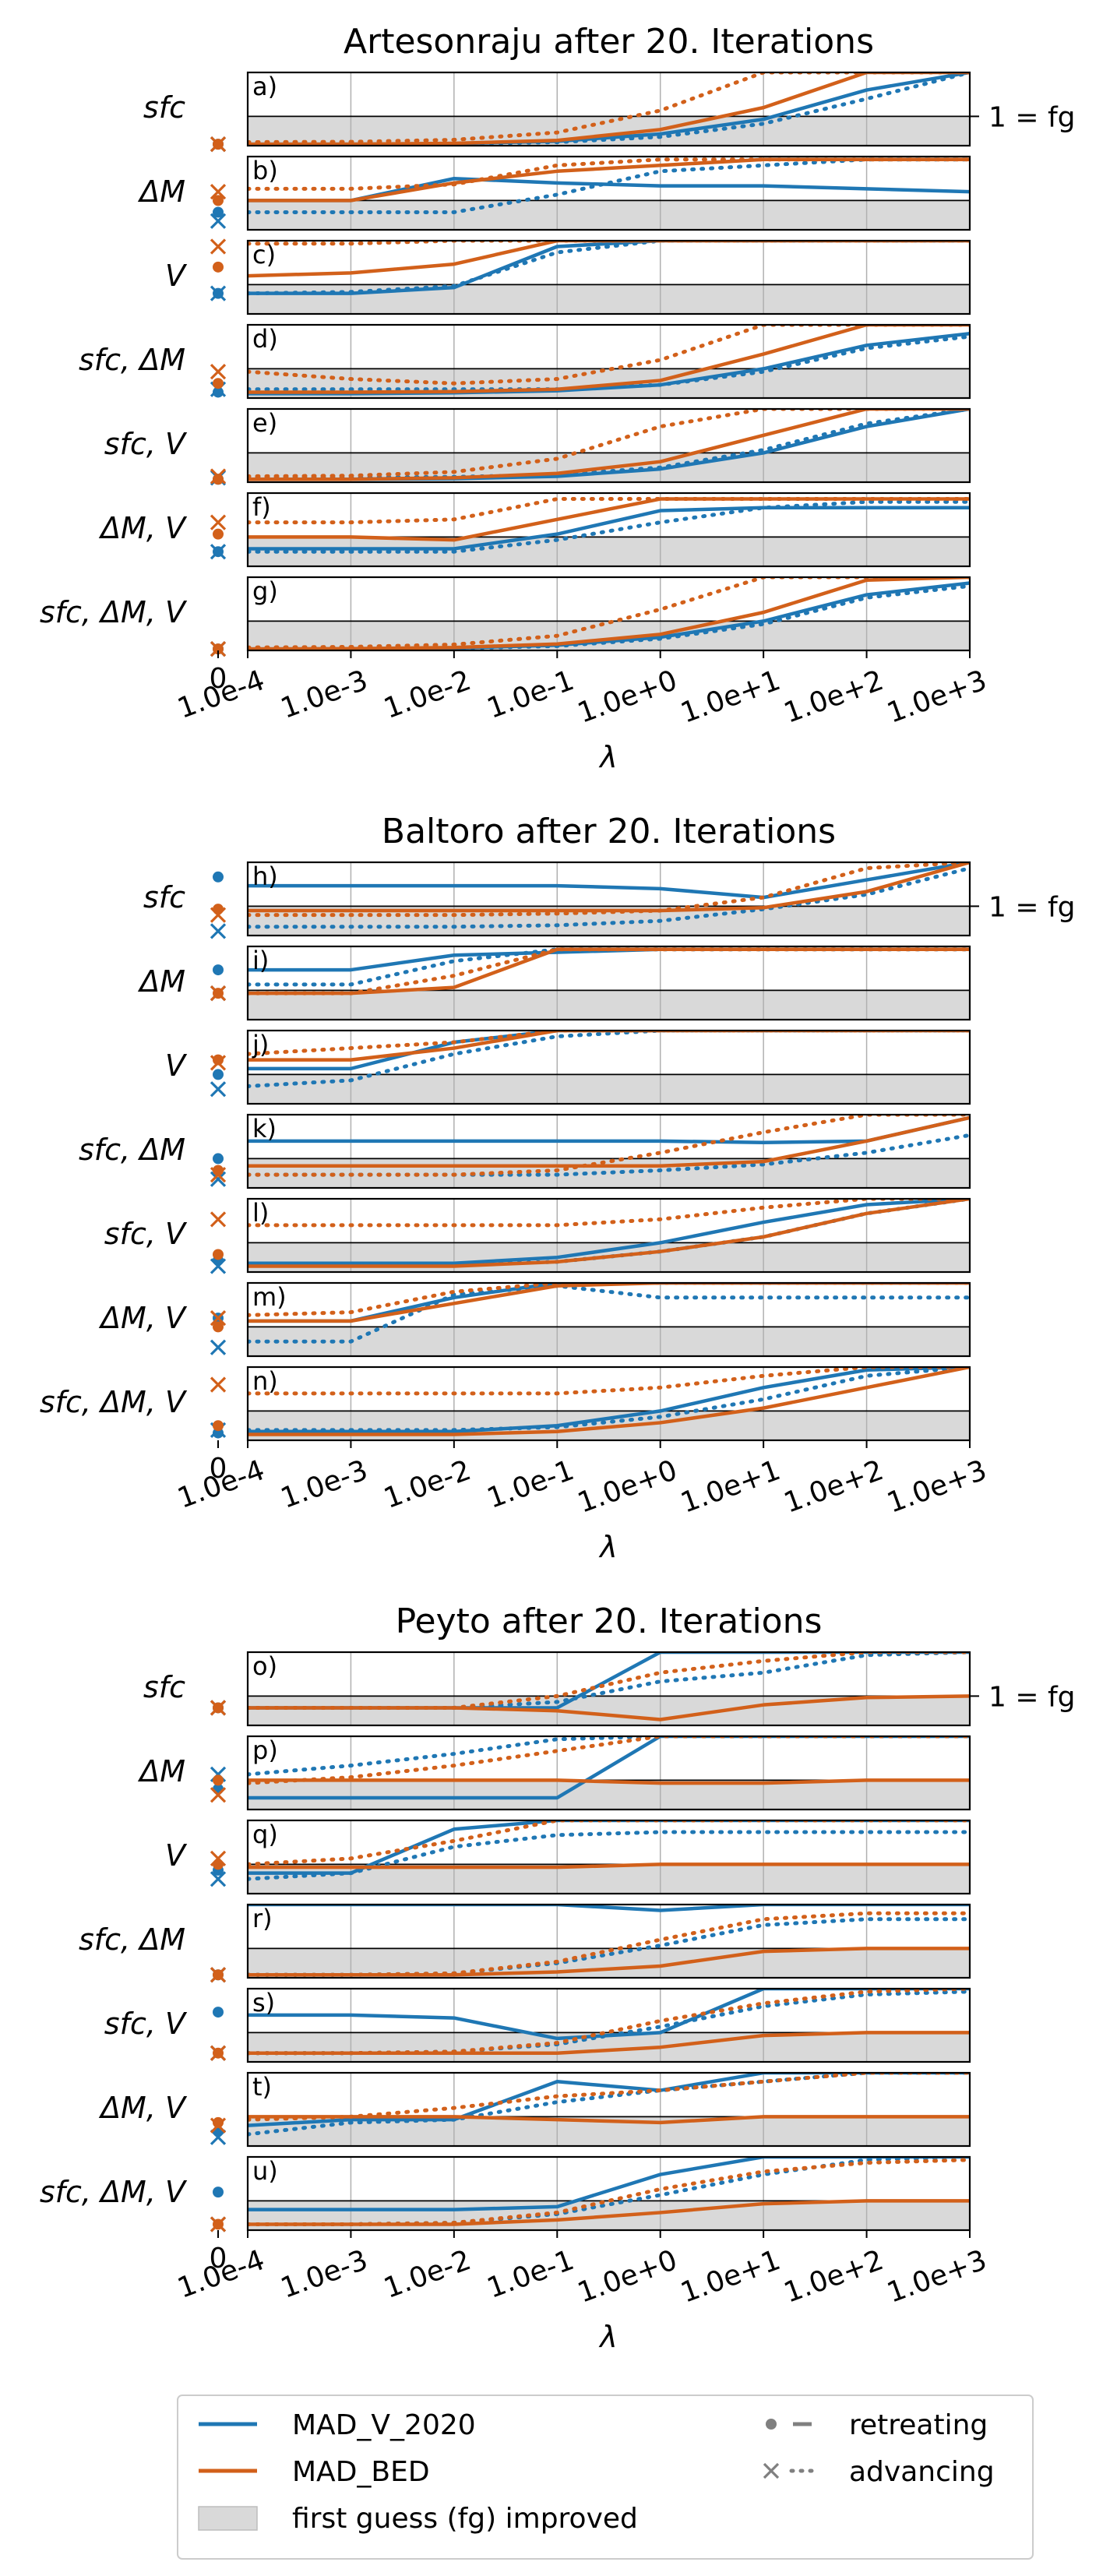 The image size is (1117, 2576). What do you see at coordinates (361, 2472) in the screenshot?
I see `legend-label-mad-bed: MAD_BED` at bounding box center [361, 2472].